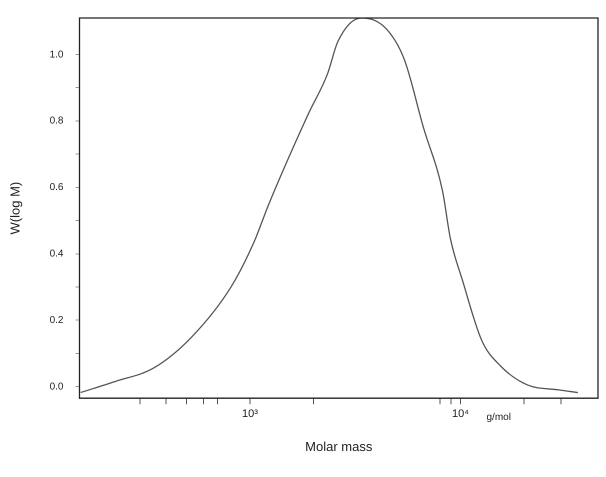  What do you see at coordinates (461, 414) in the screenshot?
I see `x-tick-label: 10⁴` at bounding box center [461, 414].